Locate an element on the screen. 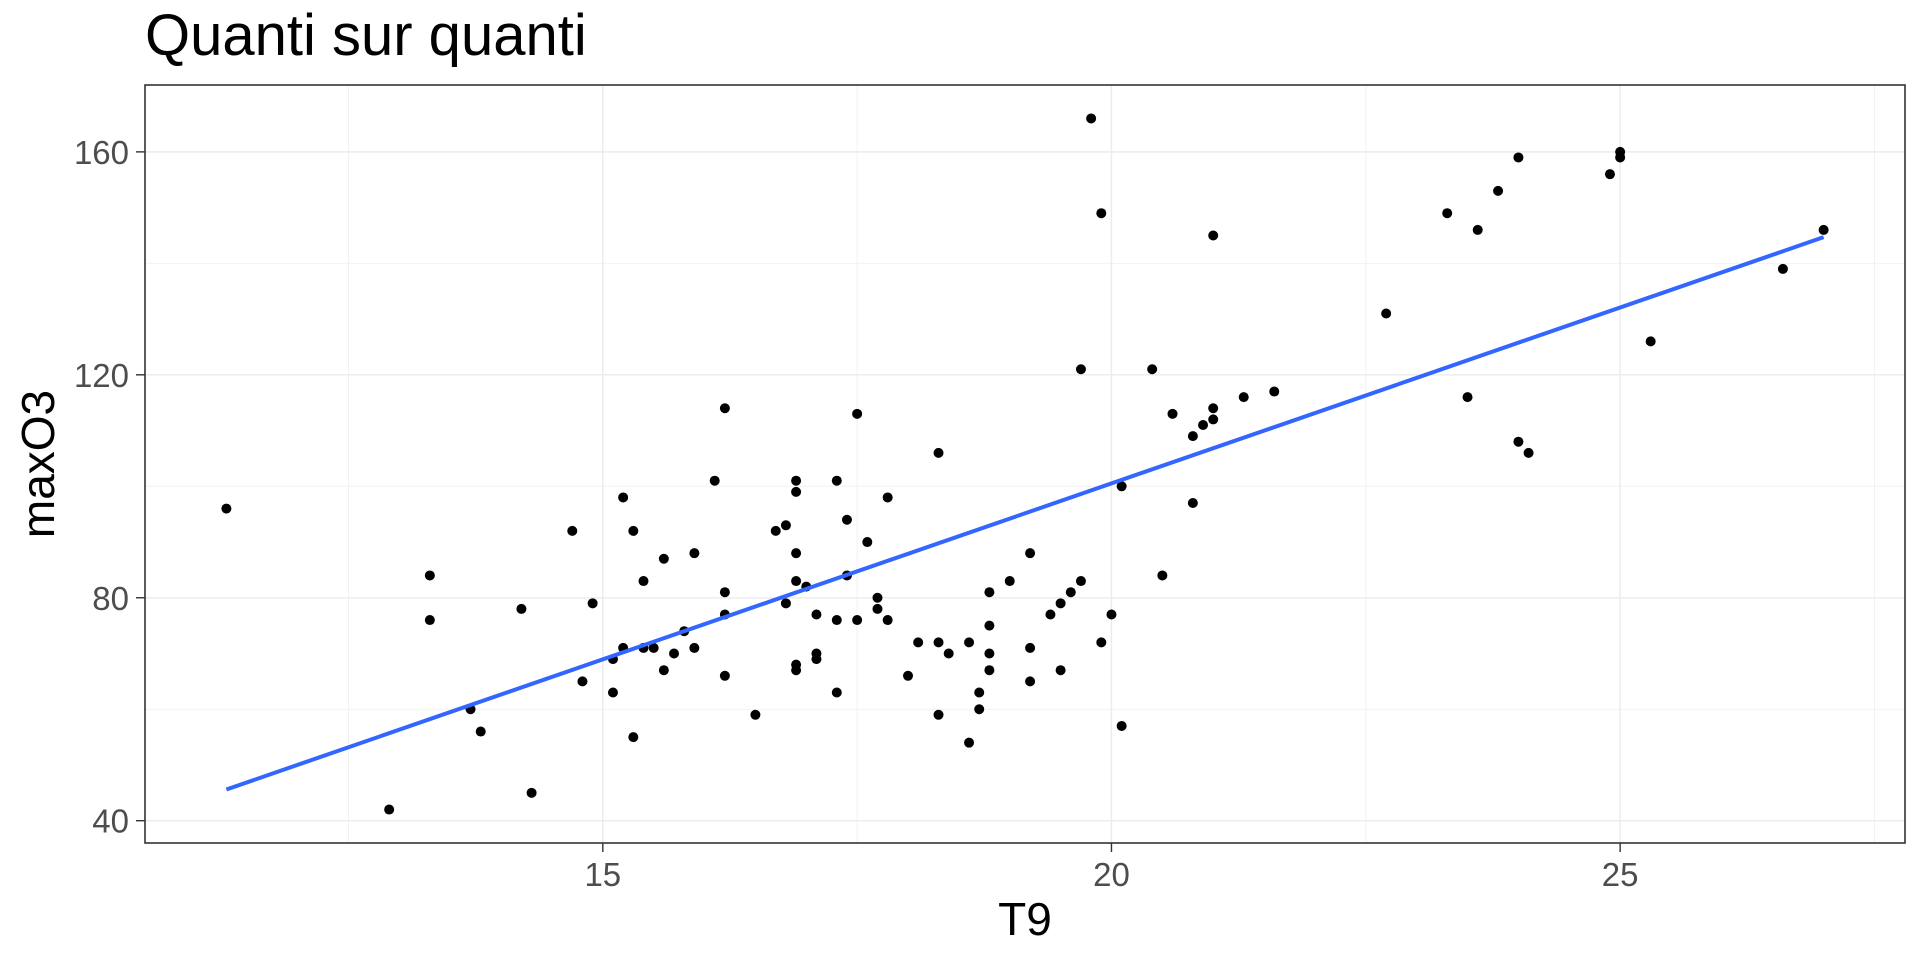 The image size is (1920, 960). x-tick-label: 15 is located at coordinates (602, 874).